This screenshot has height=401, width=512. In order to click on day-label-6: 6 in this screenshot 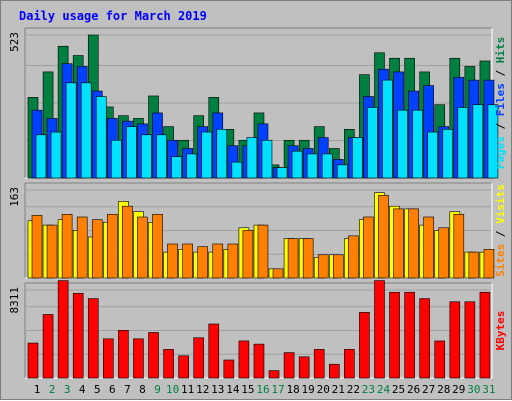, I will do `click(112, 389)`.